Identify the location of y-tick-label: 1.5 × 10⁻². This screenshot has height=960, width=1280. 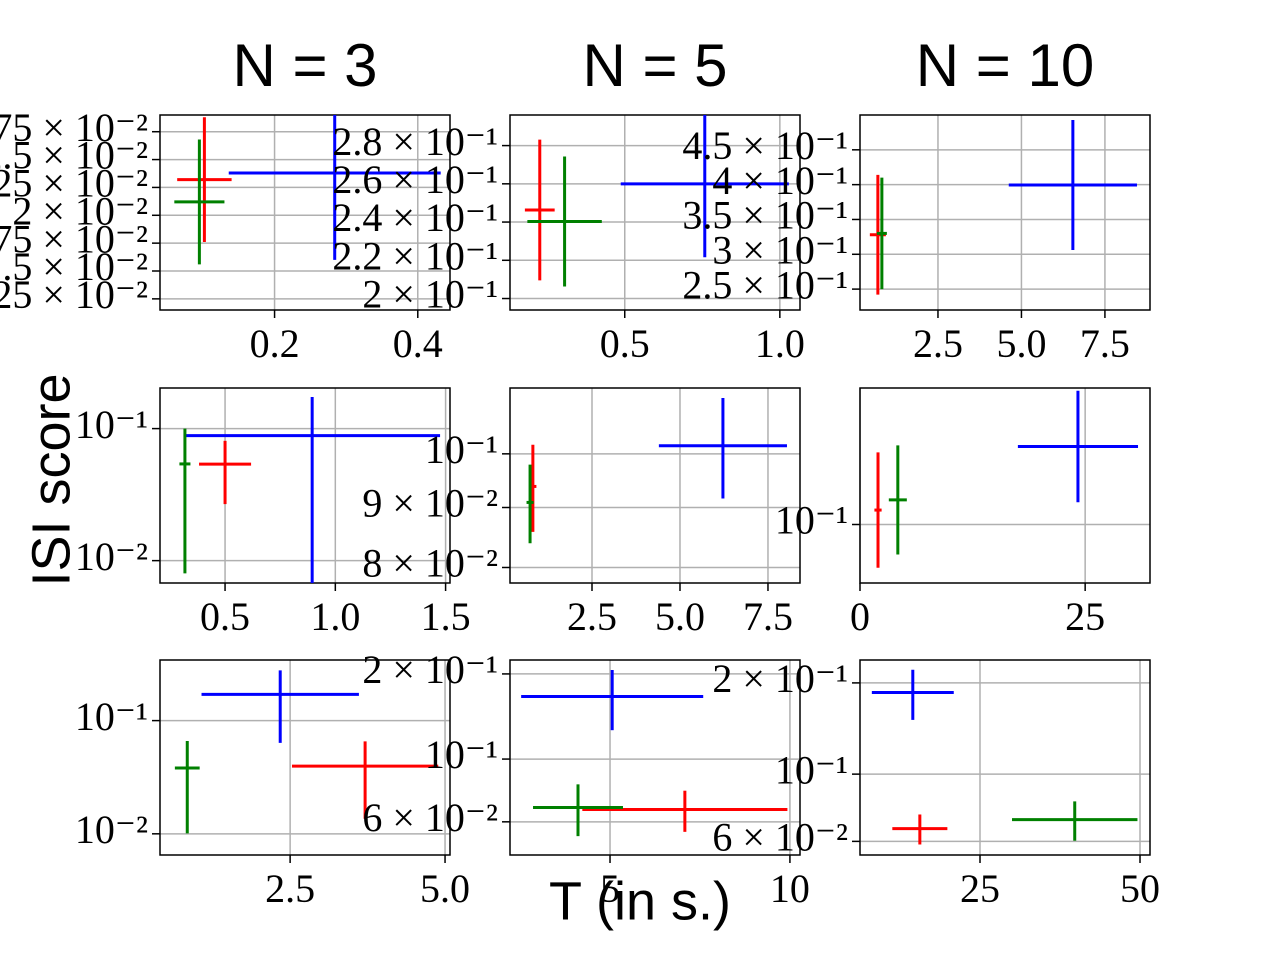
(74, 266).